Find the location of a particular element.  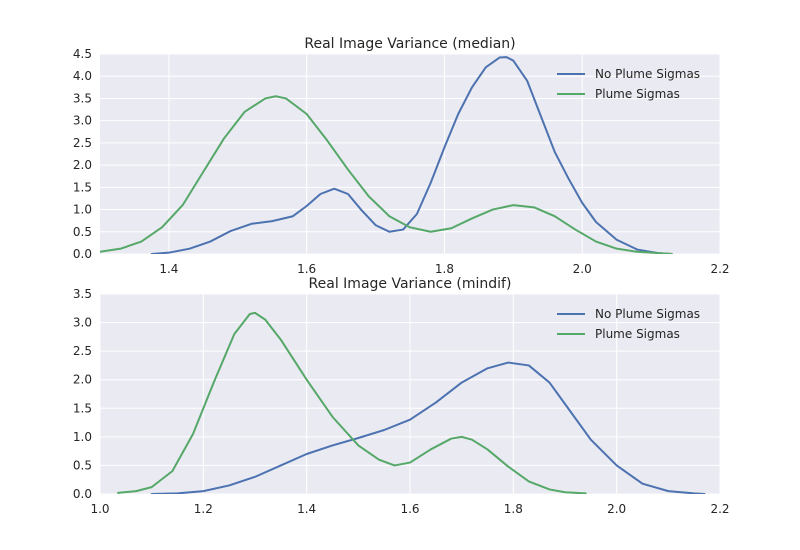

y-tick-label: 4.5 is located at coordinates (82, 54).